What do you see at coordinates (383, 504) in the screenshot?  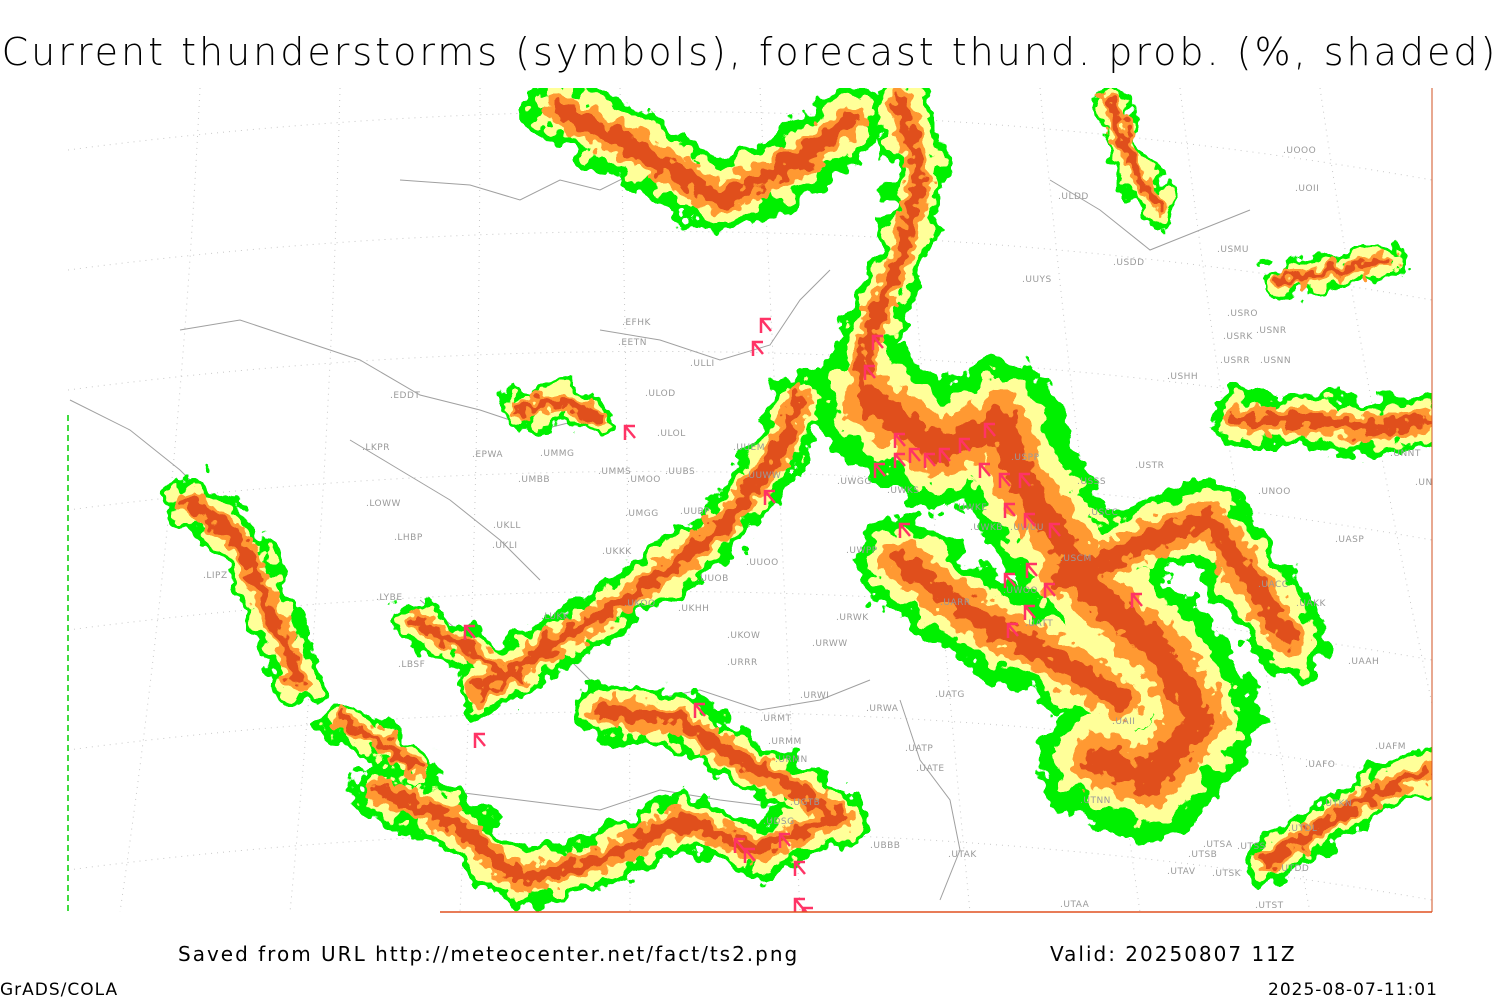 I see `station-label: .LOWW` at bounding box center [383, 504].